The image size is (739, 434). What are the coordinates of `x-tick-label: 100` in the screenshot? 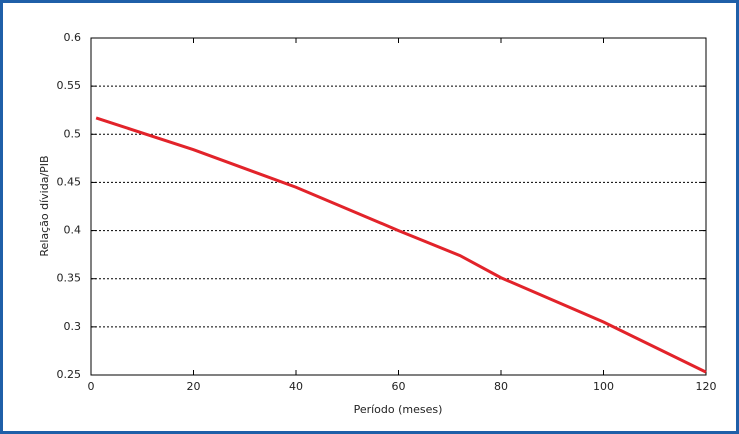 It's located at (603, 386).